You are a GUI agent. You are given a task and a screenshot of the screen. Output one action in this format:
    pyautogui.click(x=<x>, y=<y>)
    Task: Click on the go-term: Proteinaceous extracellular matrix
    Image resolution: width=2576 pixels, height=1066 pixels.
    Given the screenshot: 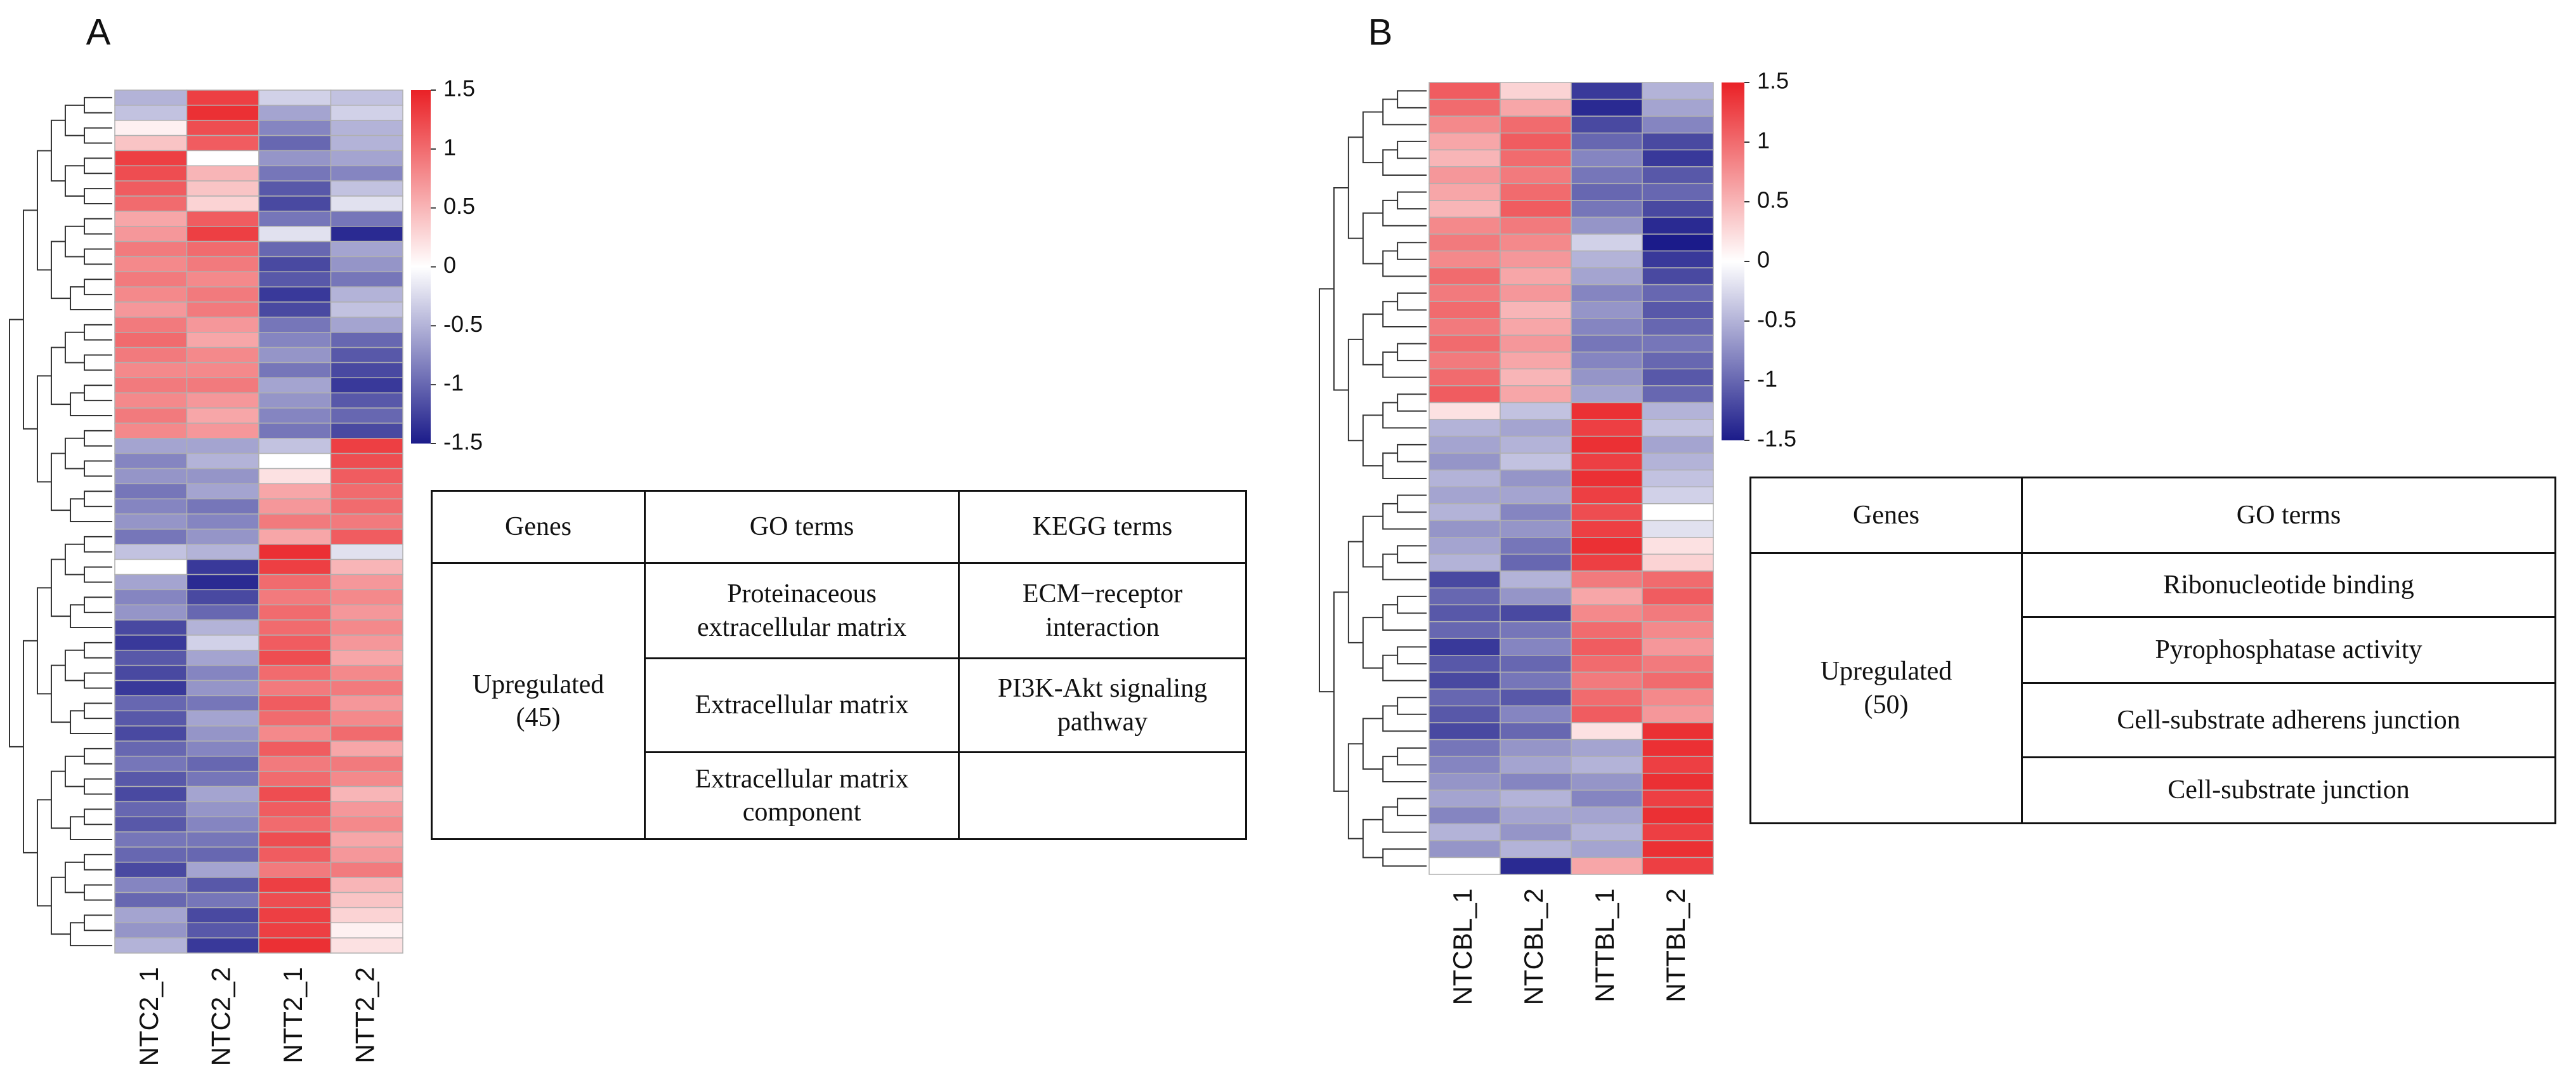 What is the action you would take?
    pyautogui.click(x=802, y=610)
    